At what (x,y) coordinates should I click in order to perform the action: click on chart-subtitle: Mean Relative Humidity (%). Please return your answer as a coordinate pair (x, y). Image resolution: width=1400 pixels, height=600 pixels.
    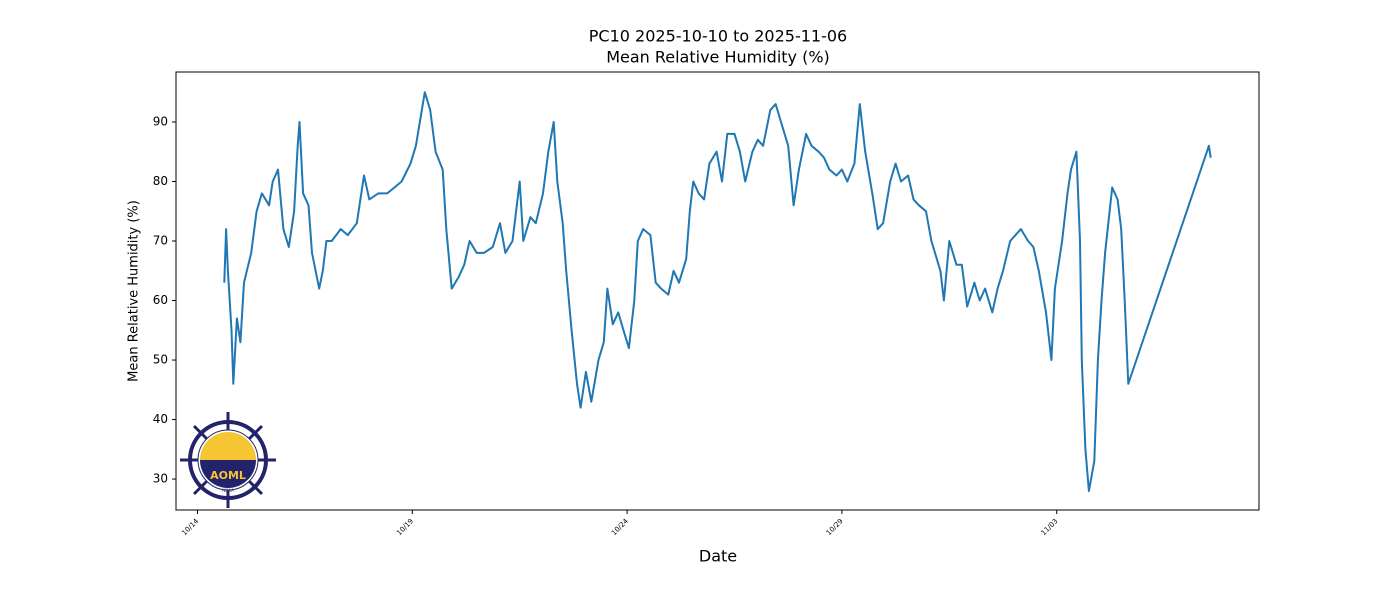
    Looking at the image, I should click on (718, 57).